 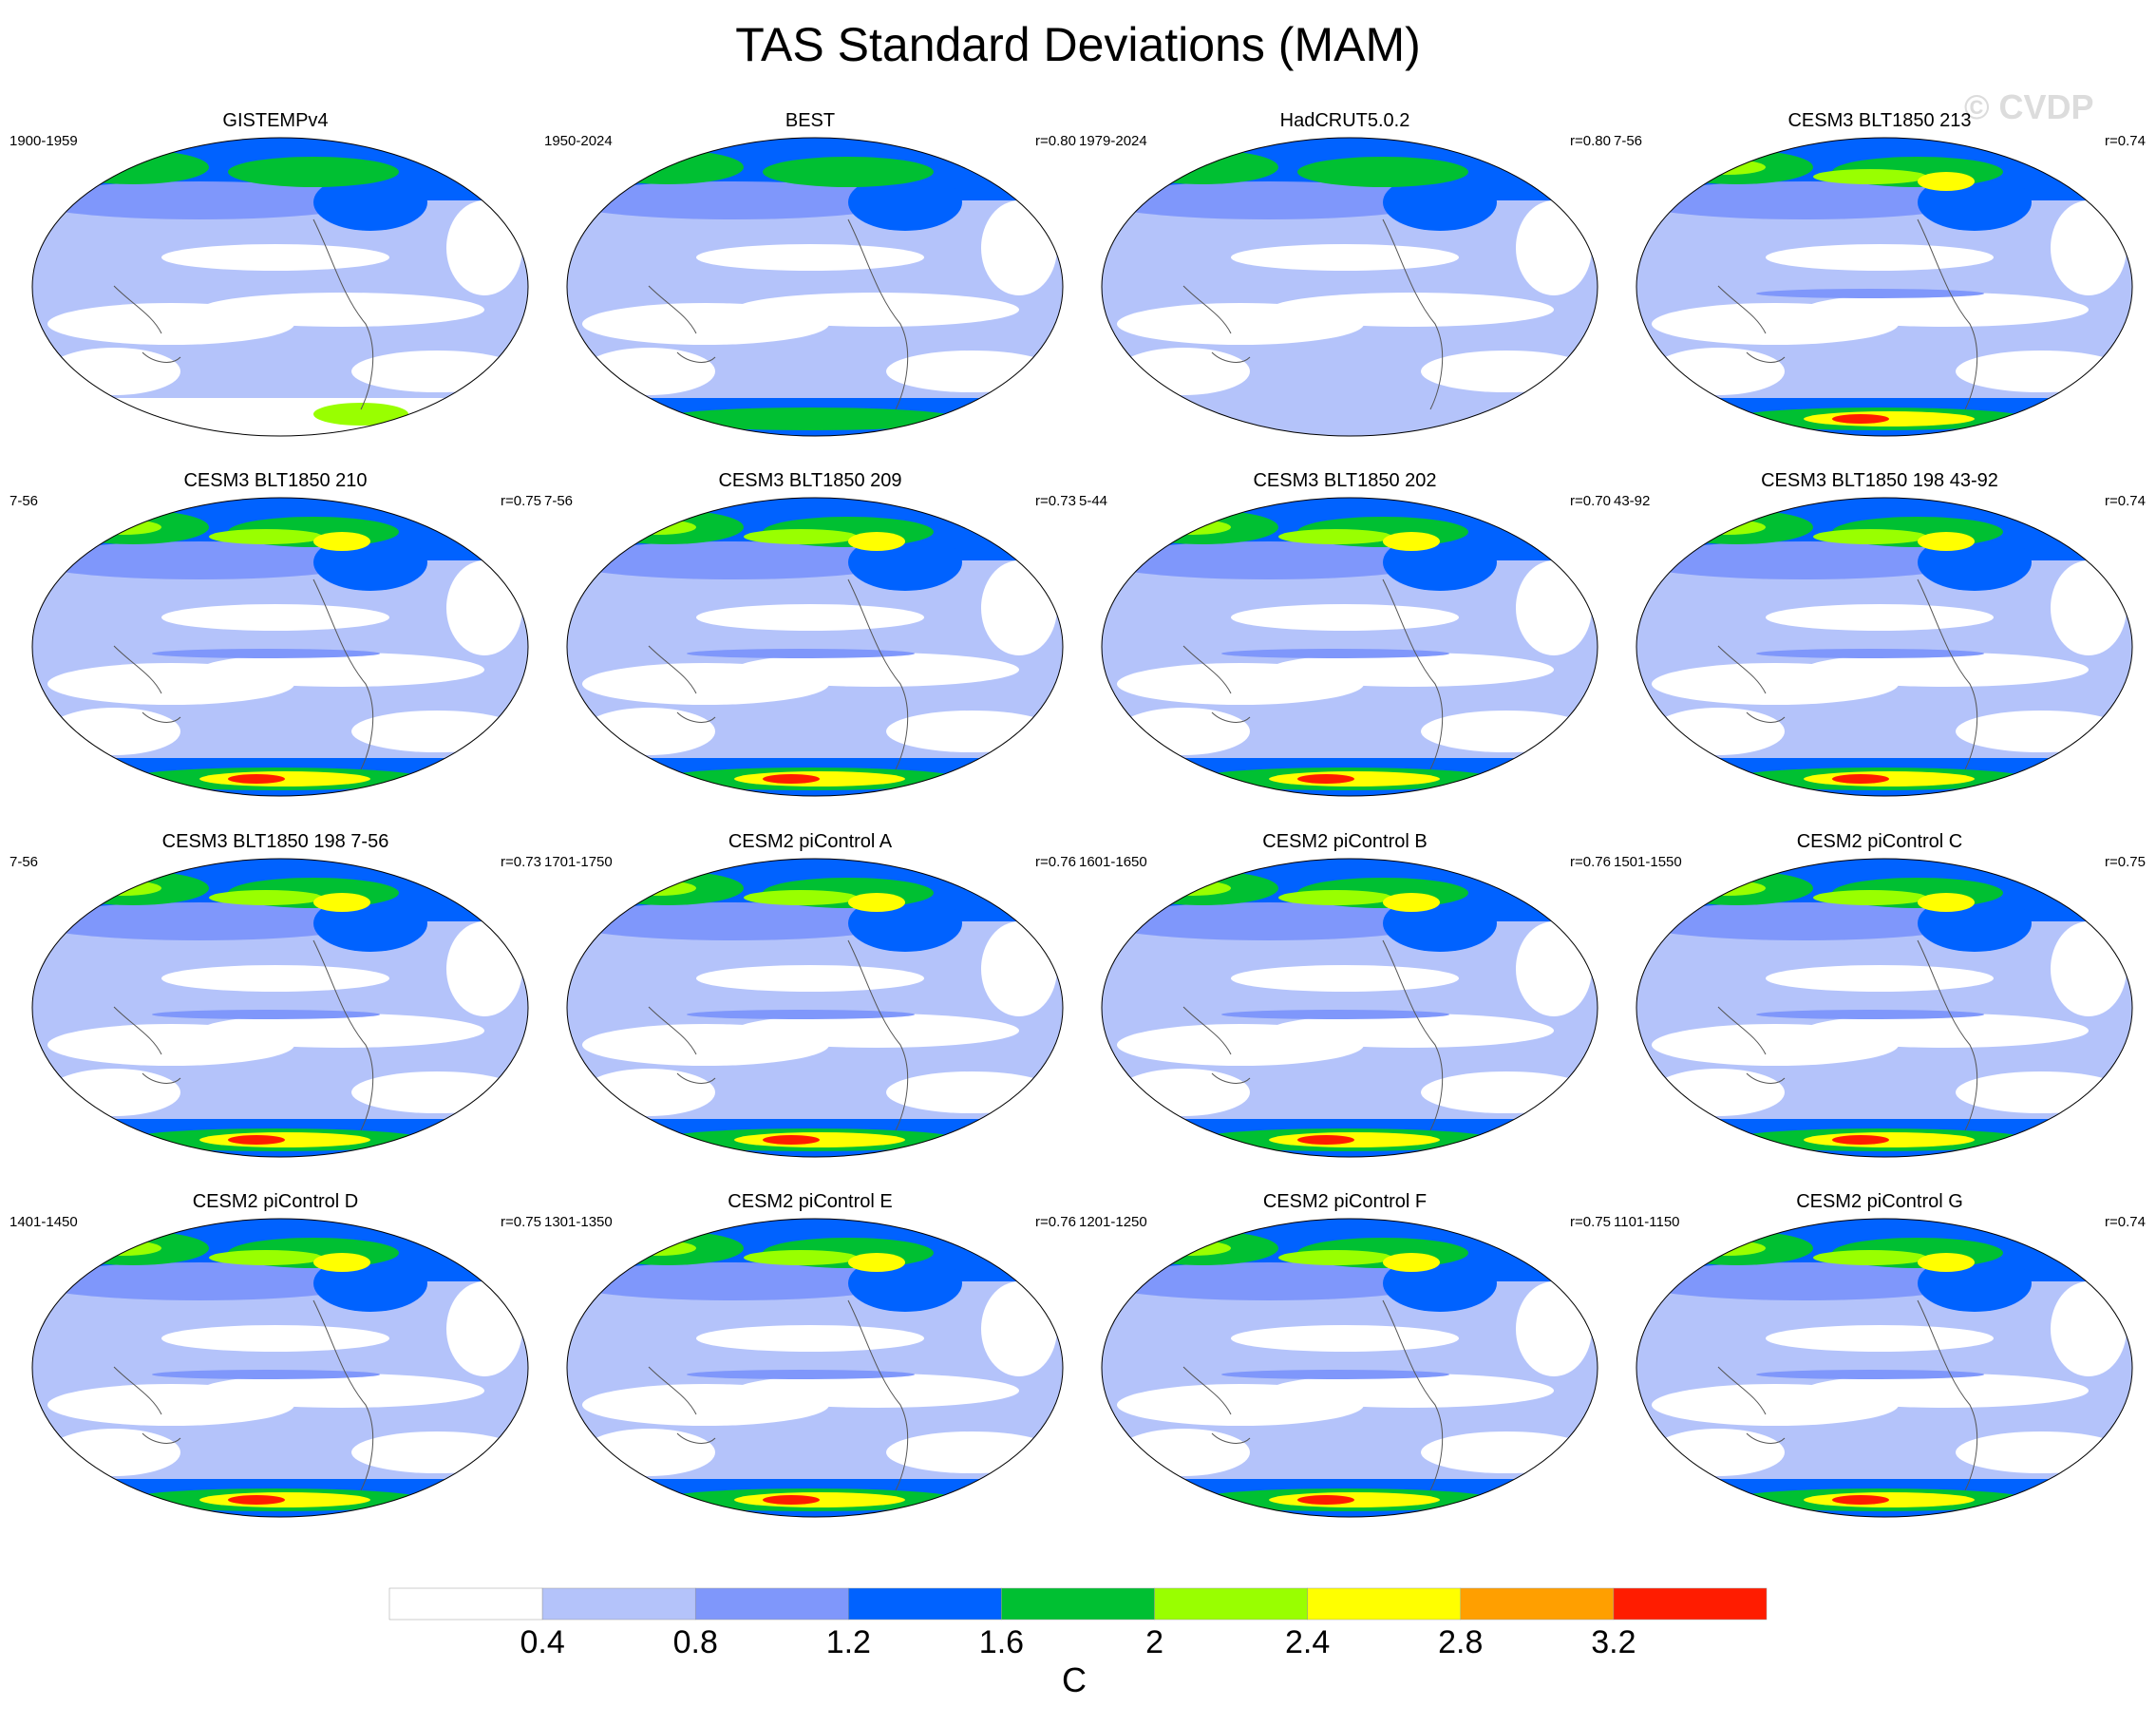 I want to click on map-panel: HadCRUT5.0.2 1979-2024 r=0.80, so click(x=1345, y=281).